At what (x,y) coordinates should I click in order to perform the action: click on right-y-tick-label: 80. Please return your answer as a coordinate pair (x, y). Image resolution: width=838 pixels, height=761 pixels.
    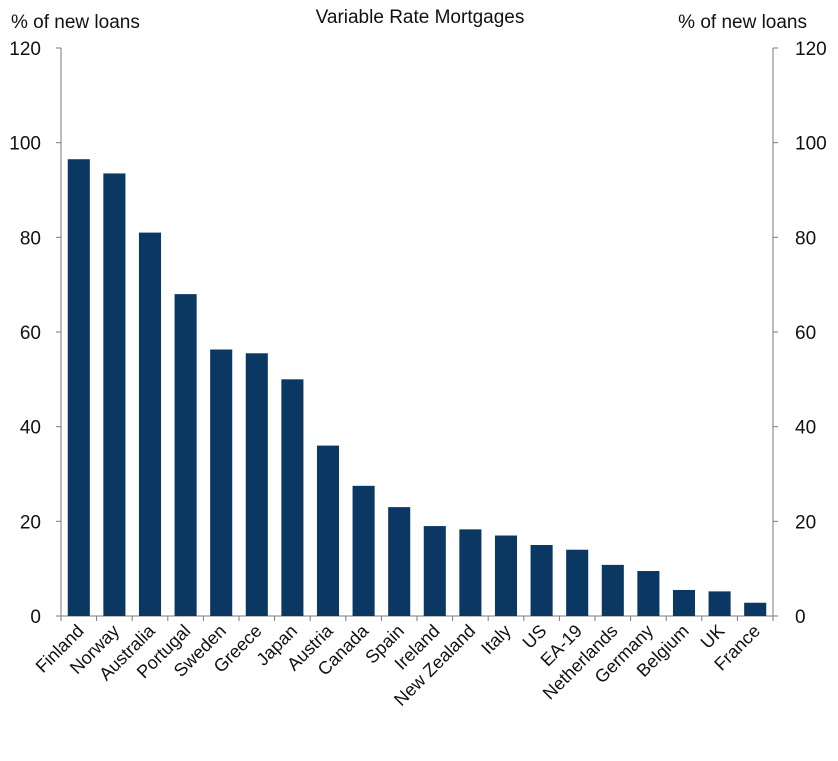
    Looking at the image, I should click on (805, 238).